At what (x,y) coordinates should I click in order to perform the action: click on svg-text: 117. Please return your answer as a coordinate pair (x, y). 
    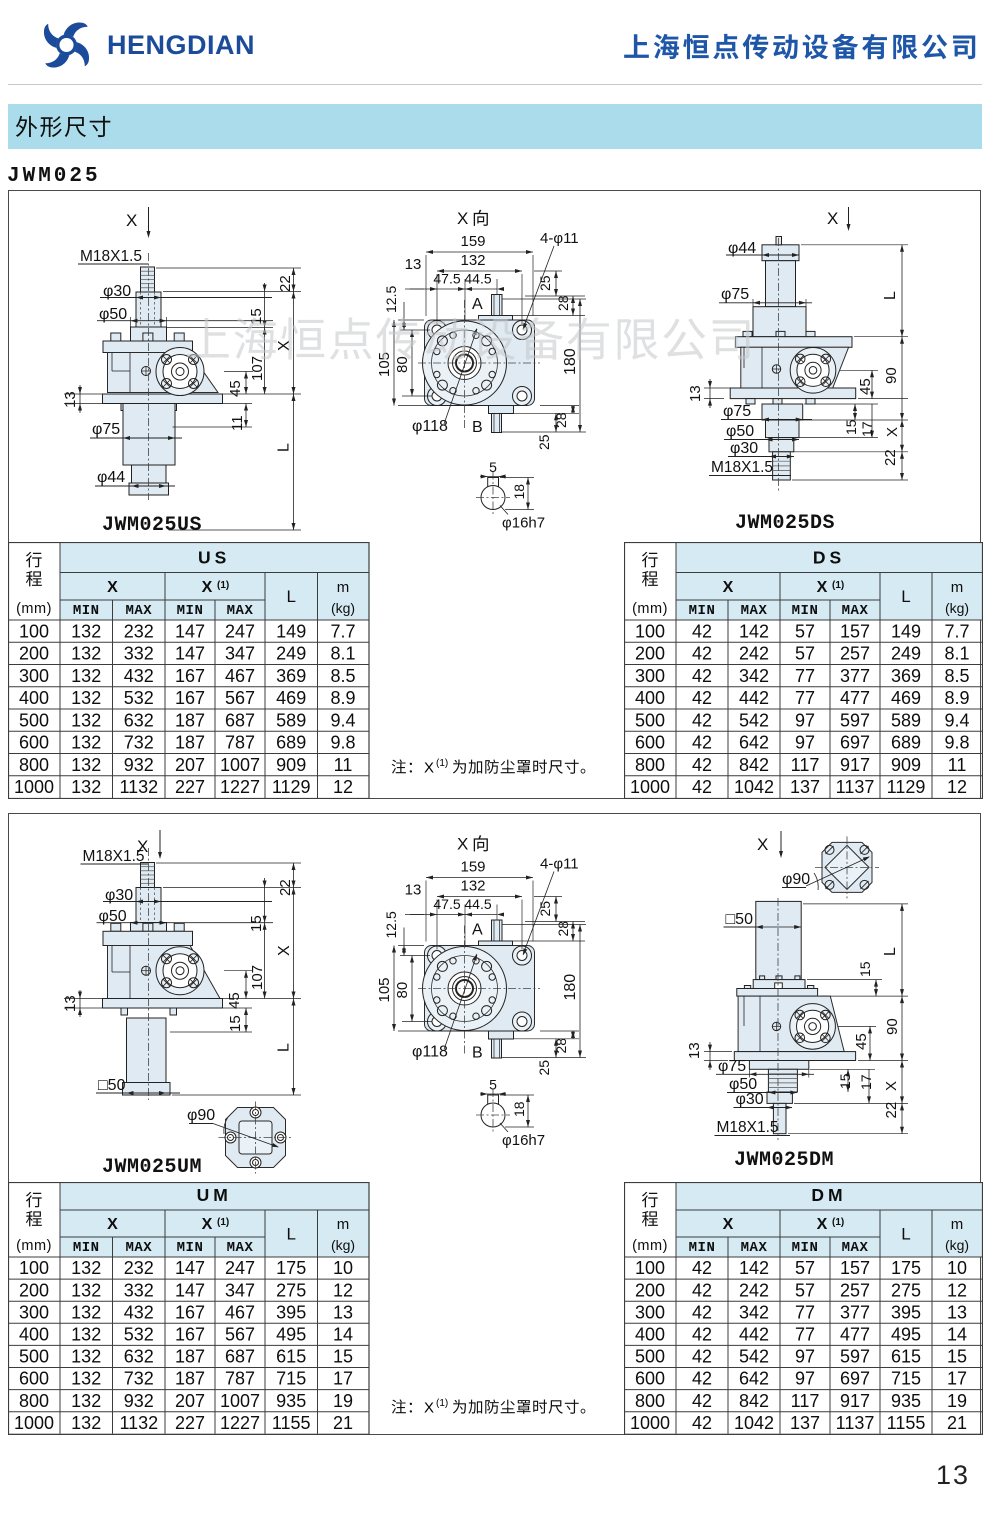
    Looking at the image, I should click on (805, 1401).